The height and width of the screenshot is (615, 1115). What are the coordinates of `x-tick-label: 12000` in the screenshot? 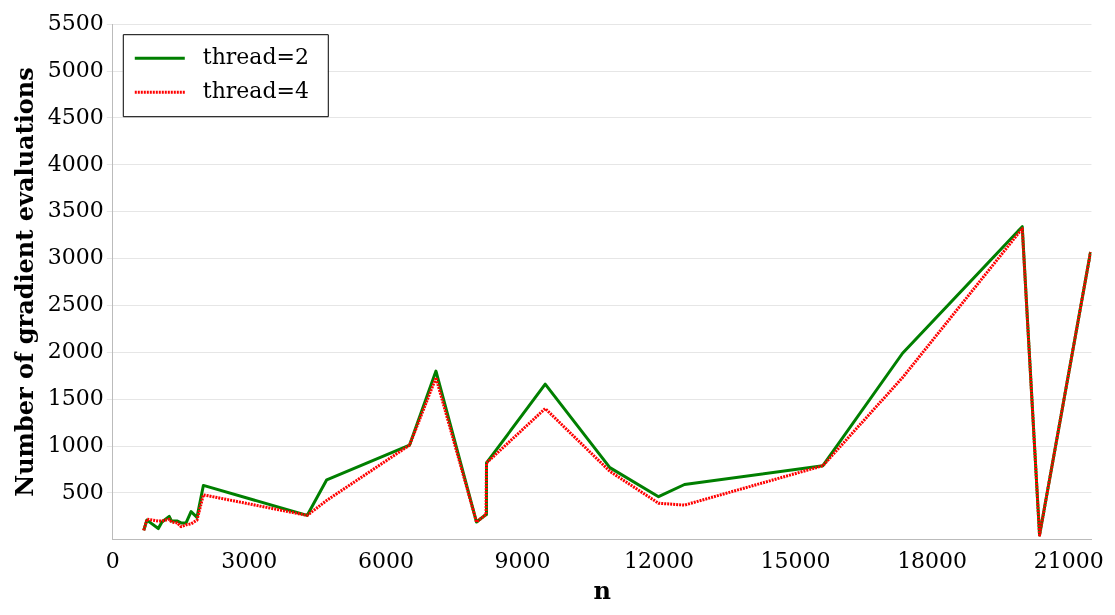 It's located at (659, 560).